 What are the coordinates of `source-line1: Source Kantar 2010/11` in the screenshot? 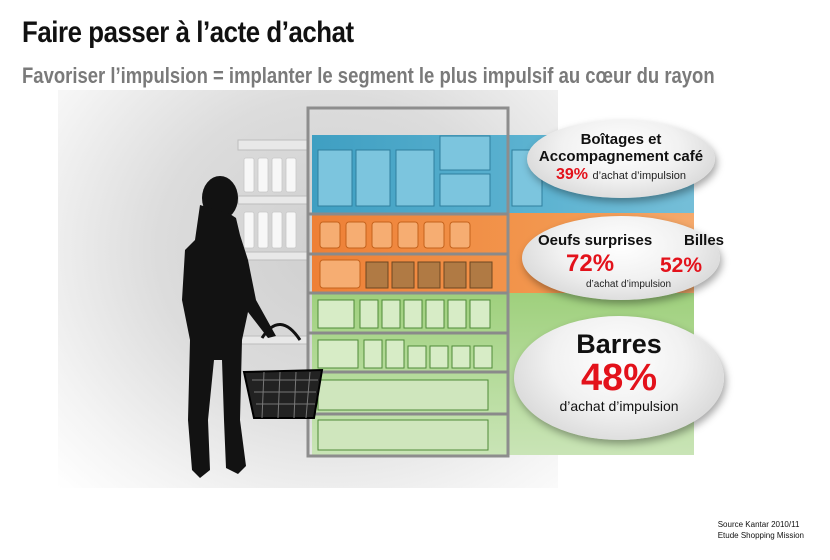 It's located at (758, 524).